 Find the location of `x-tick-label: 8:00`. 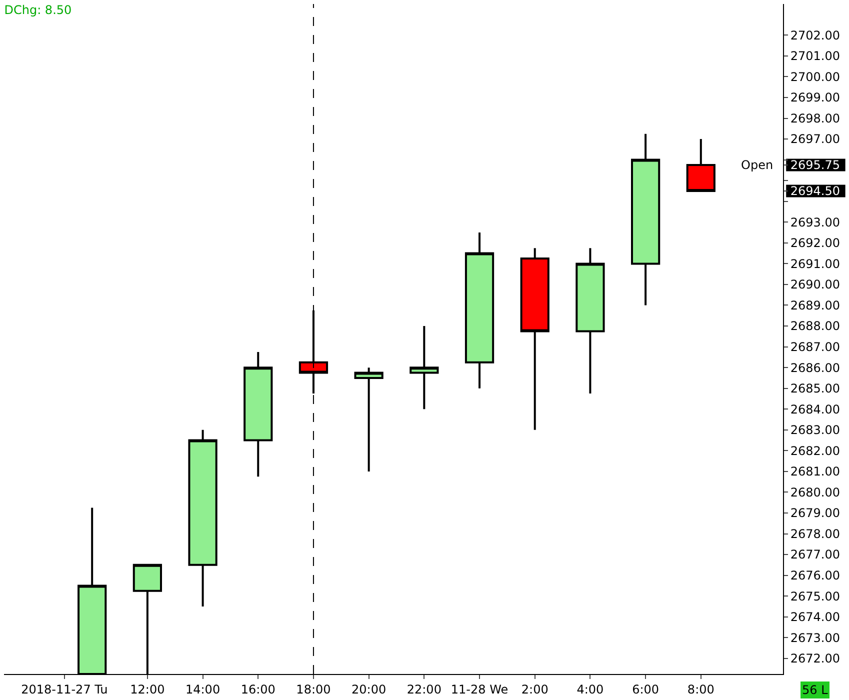

x-tick-label: 8:00 is located at coordinates (700, 689).